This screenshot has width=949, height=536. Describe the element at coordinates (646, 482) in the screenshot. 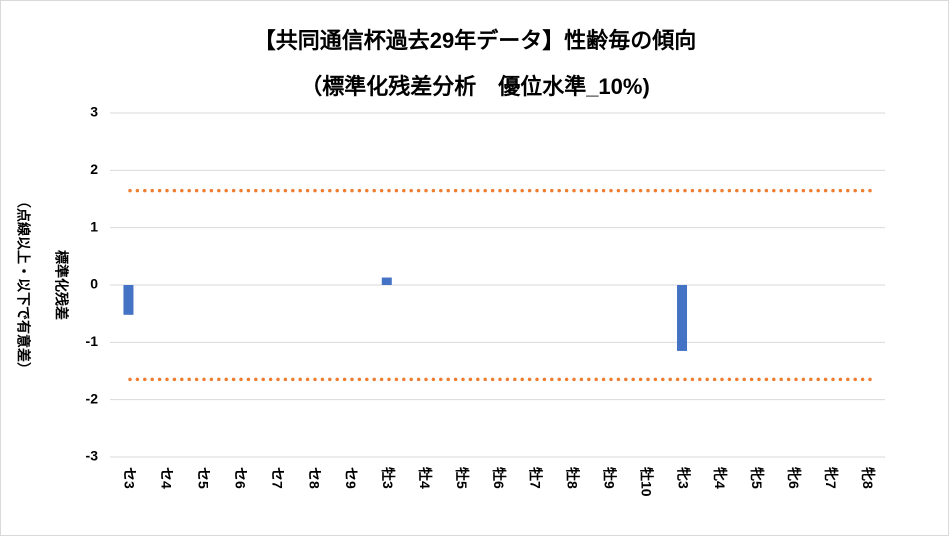

I see `x-tick-label: 牡10` at that location.